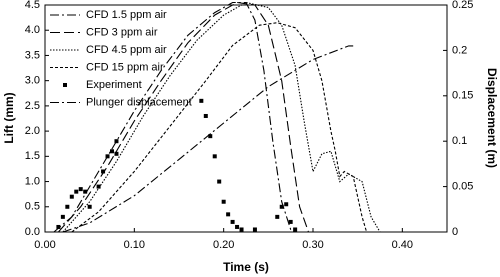 This screenshot has width=500, height=277. I want to click on y-tick-label: 2.0, so click(32, 131).